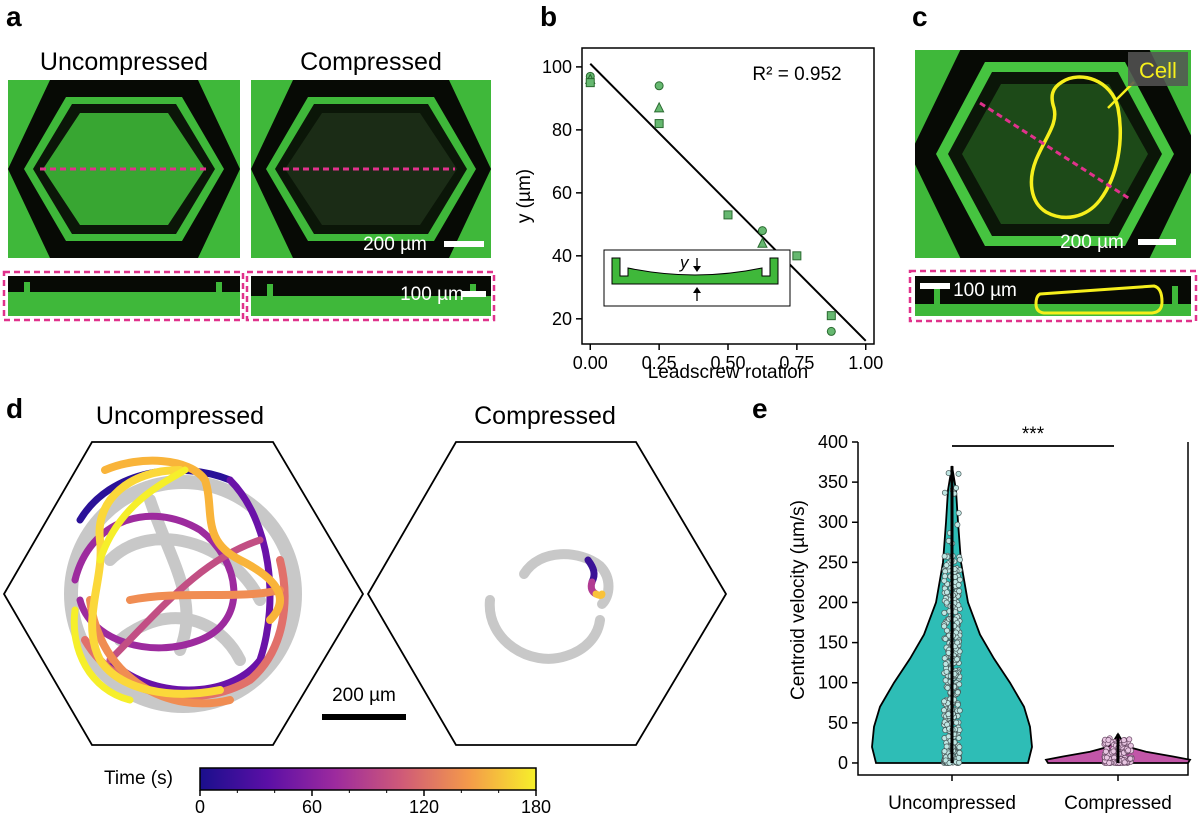  I want to click on plot-b-xtick-label: 1.00, so click(865, 363).